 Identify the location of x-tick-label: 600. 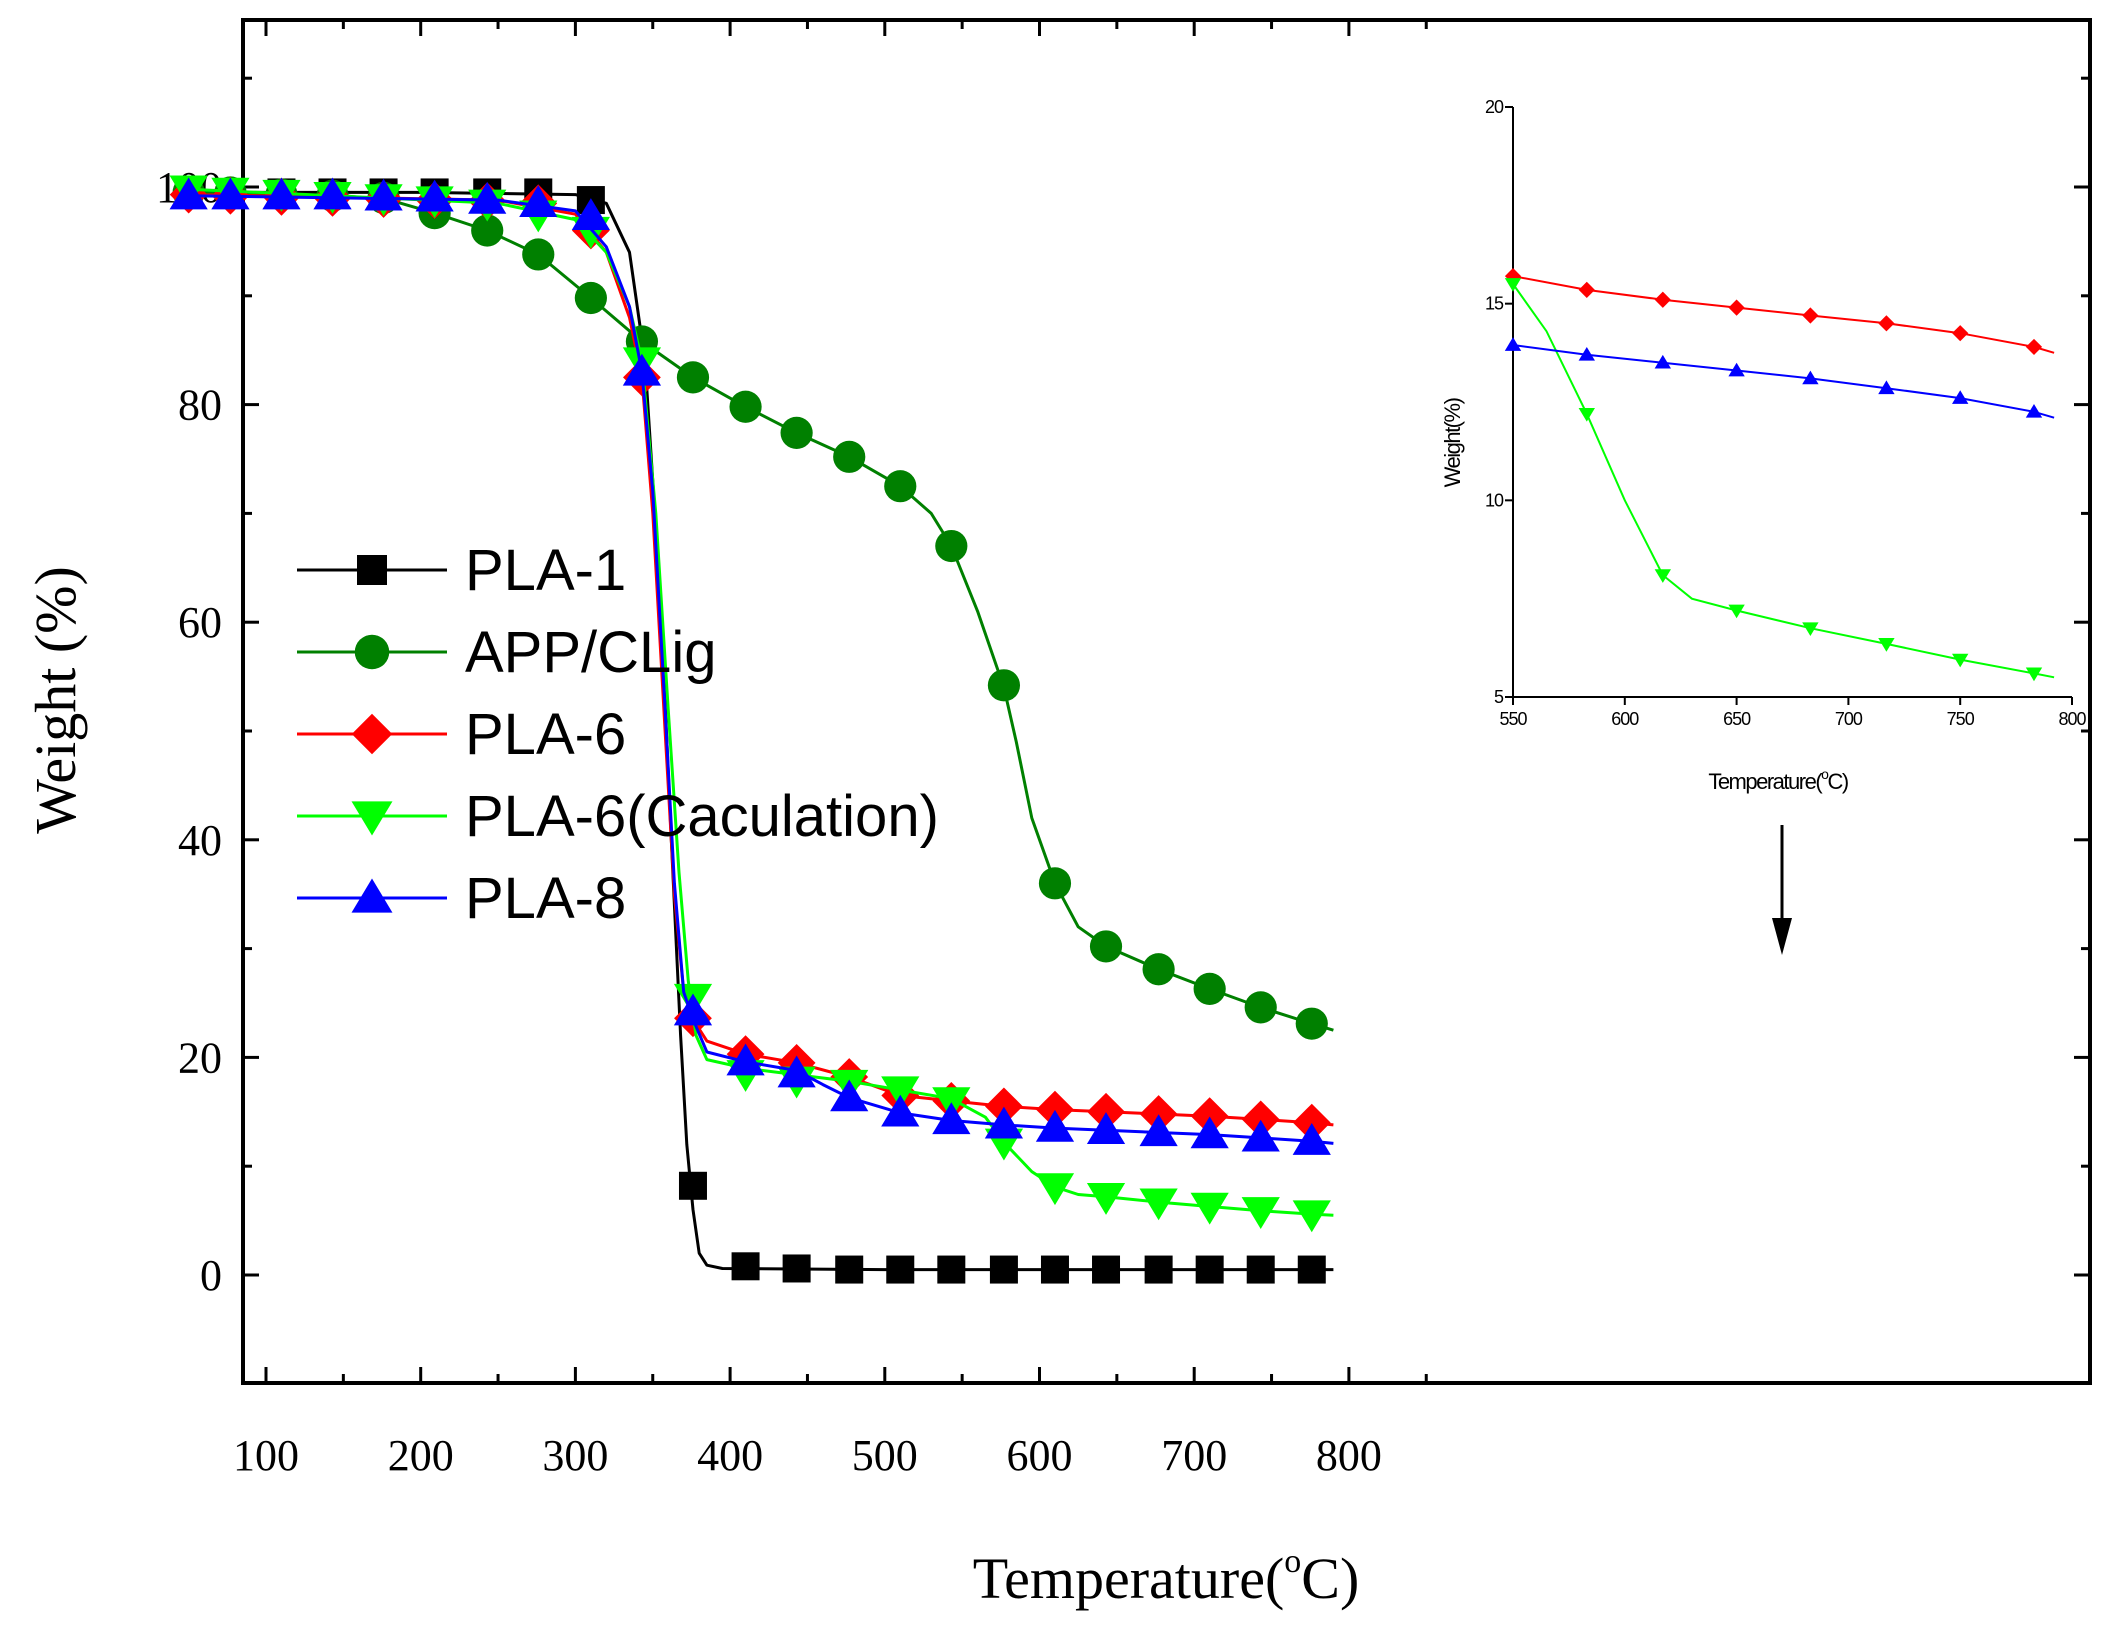
(1040, 1455).